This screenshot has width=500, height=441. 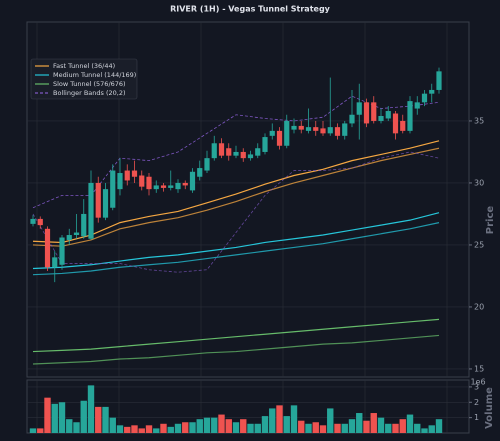 I want to click on legend-label: Slow Tunnel (576/676), so click(x=89, y=84).